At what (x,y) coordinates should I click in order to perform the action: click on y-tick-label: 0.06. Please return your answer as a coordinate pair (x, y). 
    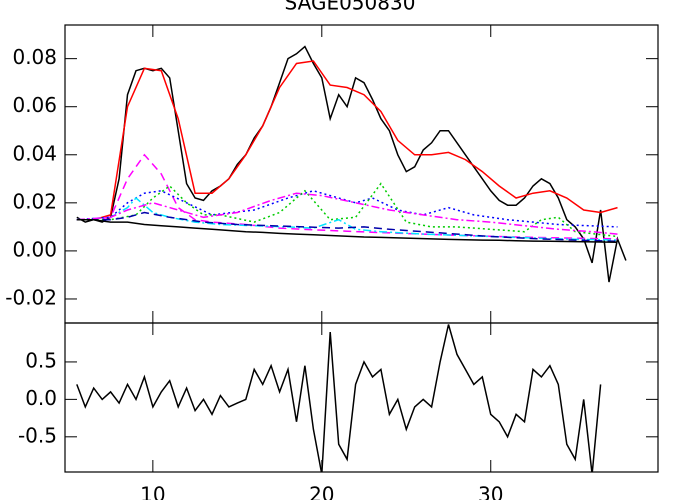
    Looking at the image, I should click on (34, 105).